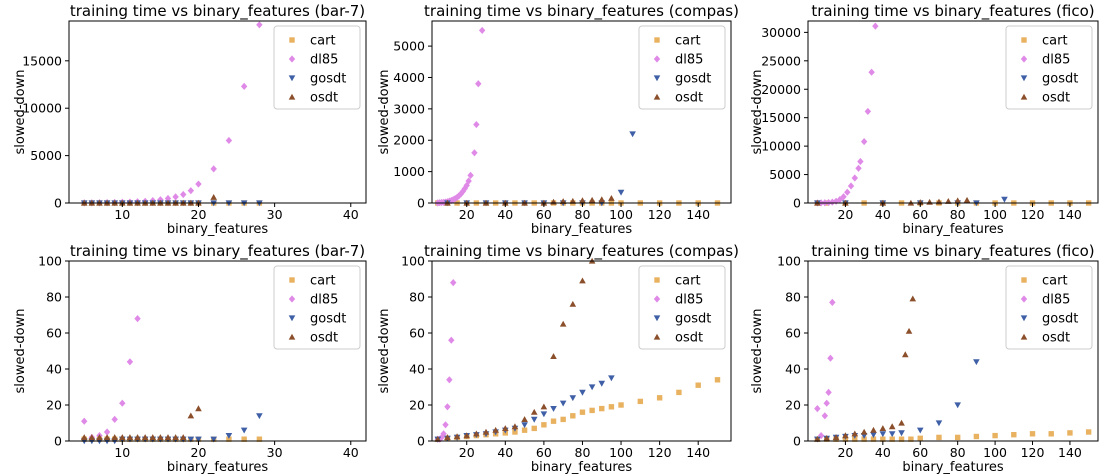 The width and height of the screenshot is (1102, 476). I want to click on chart-title: training time vs binary_features (bar-7), so click(217, 11).